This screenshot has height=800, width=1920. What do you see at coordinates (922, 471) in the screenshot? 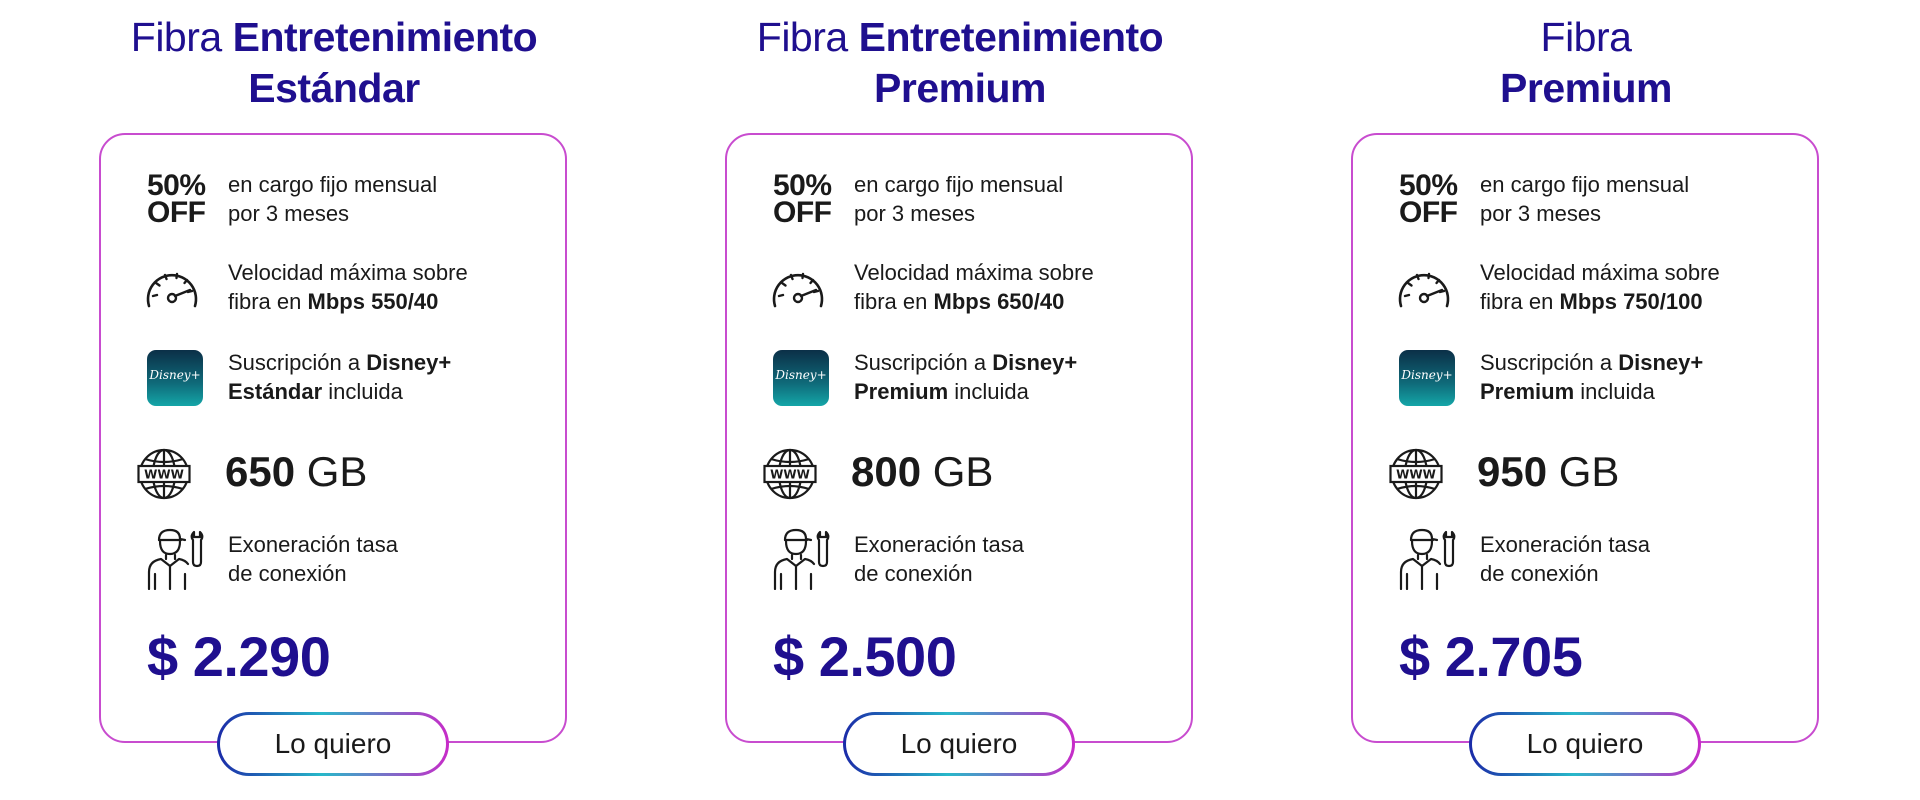
I see `data-allowance: 800 GB` at bounding box center [922, 471].